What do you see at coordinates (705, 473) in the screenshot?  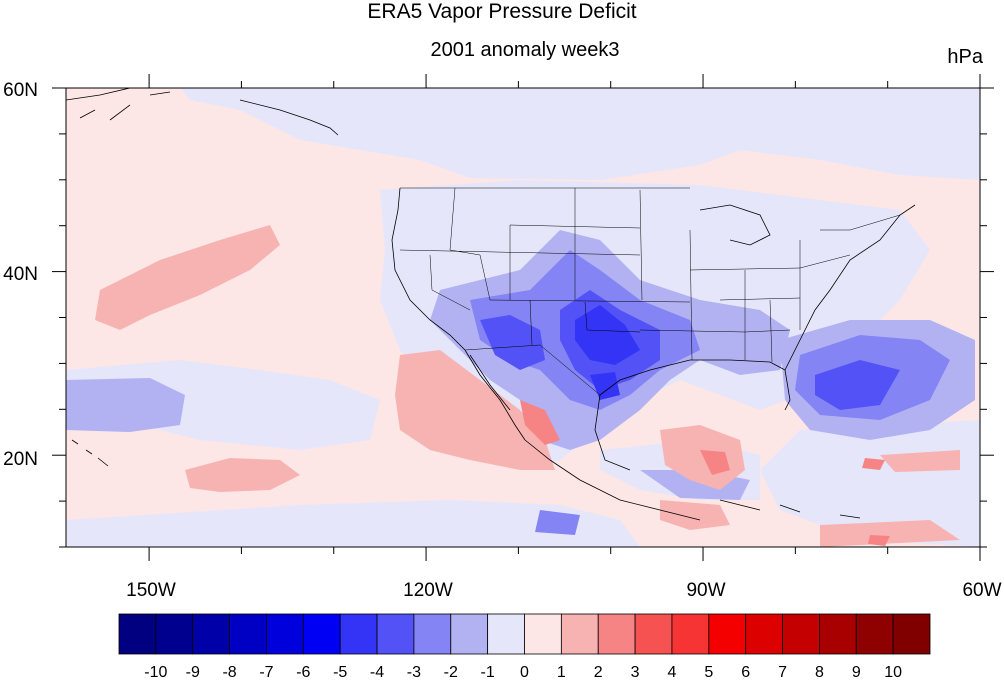 I see `contour-level-plus2` at bounding box center [705, 473].